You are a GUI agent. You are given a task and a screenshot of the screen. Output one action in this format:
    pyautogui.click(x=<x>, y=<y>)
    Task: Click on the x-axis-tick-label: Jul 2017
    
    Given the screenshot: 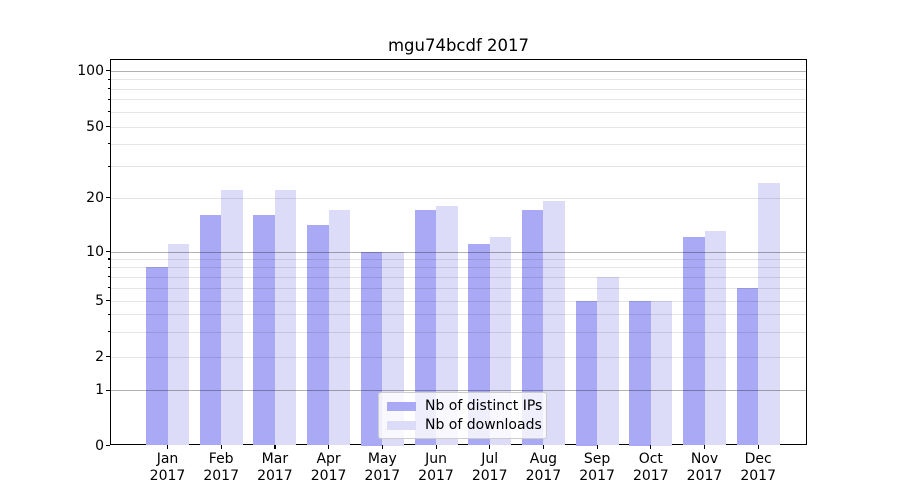 What is the action you would take?
    pyautogui.click(x=489, y=467)
    